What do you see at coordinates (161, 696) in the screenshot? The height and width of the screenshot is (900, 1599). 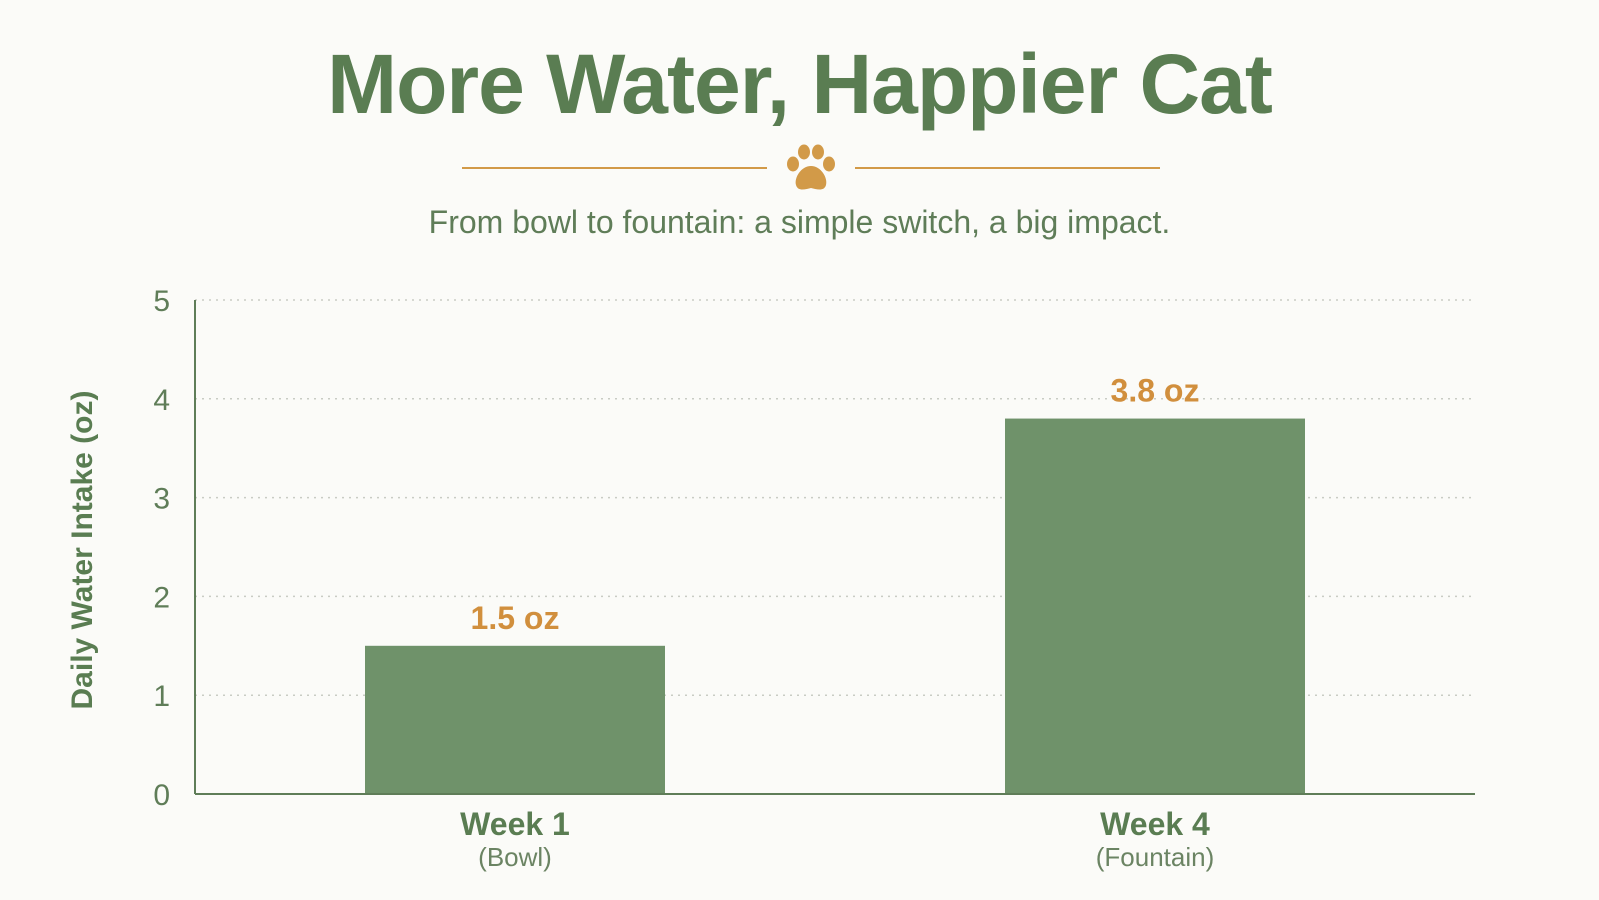 I see `y-tick-label: 1` at bounding box center [161, 696].